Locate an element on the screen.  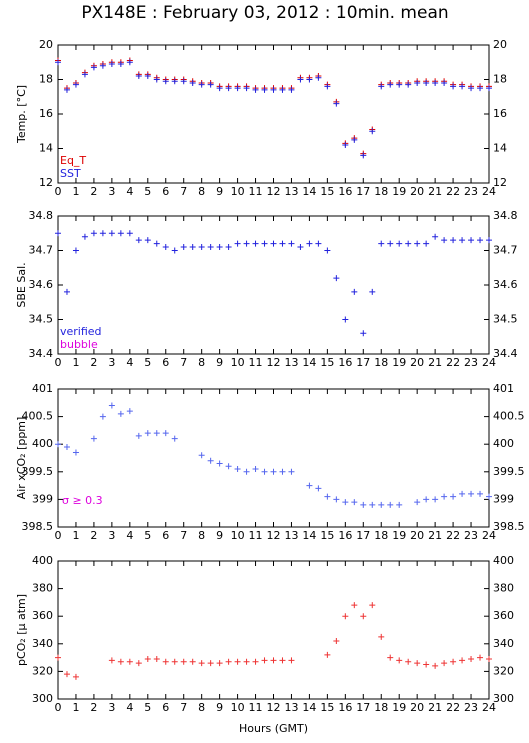
page-title: PX148E : February 03, 2012 : 10min. mean is located at coordinates (264, 13).